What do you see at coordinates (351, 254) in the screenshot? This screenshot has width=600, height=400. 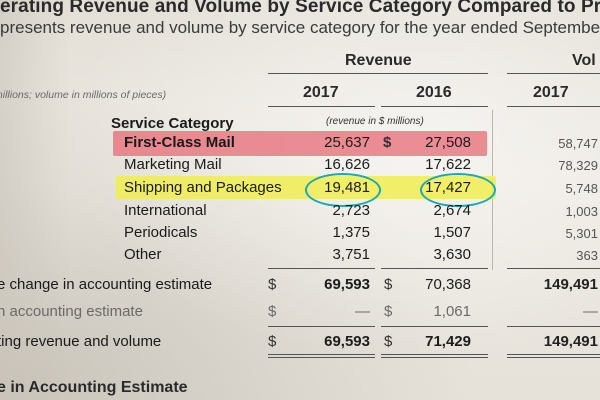 I see `other-revenue-2017: 3,751` at bounding box center [351, 254].